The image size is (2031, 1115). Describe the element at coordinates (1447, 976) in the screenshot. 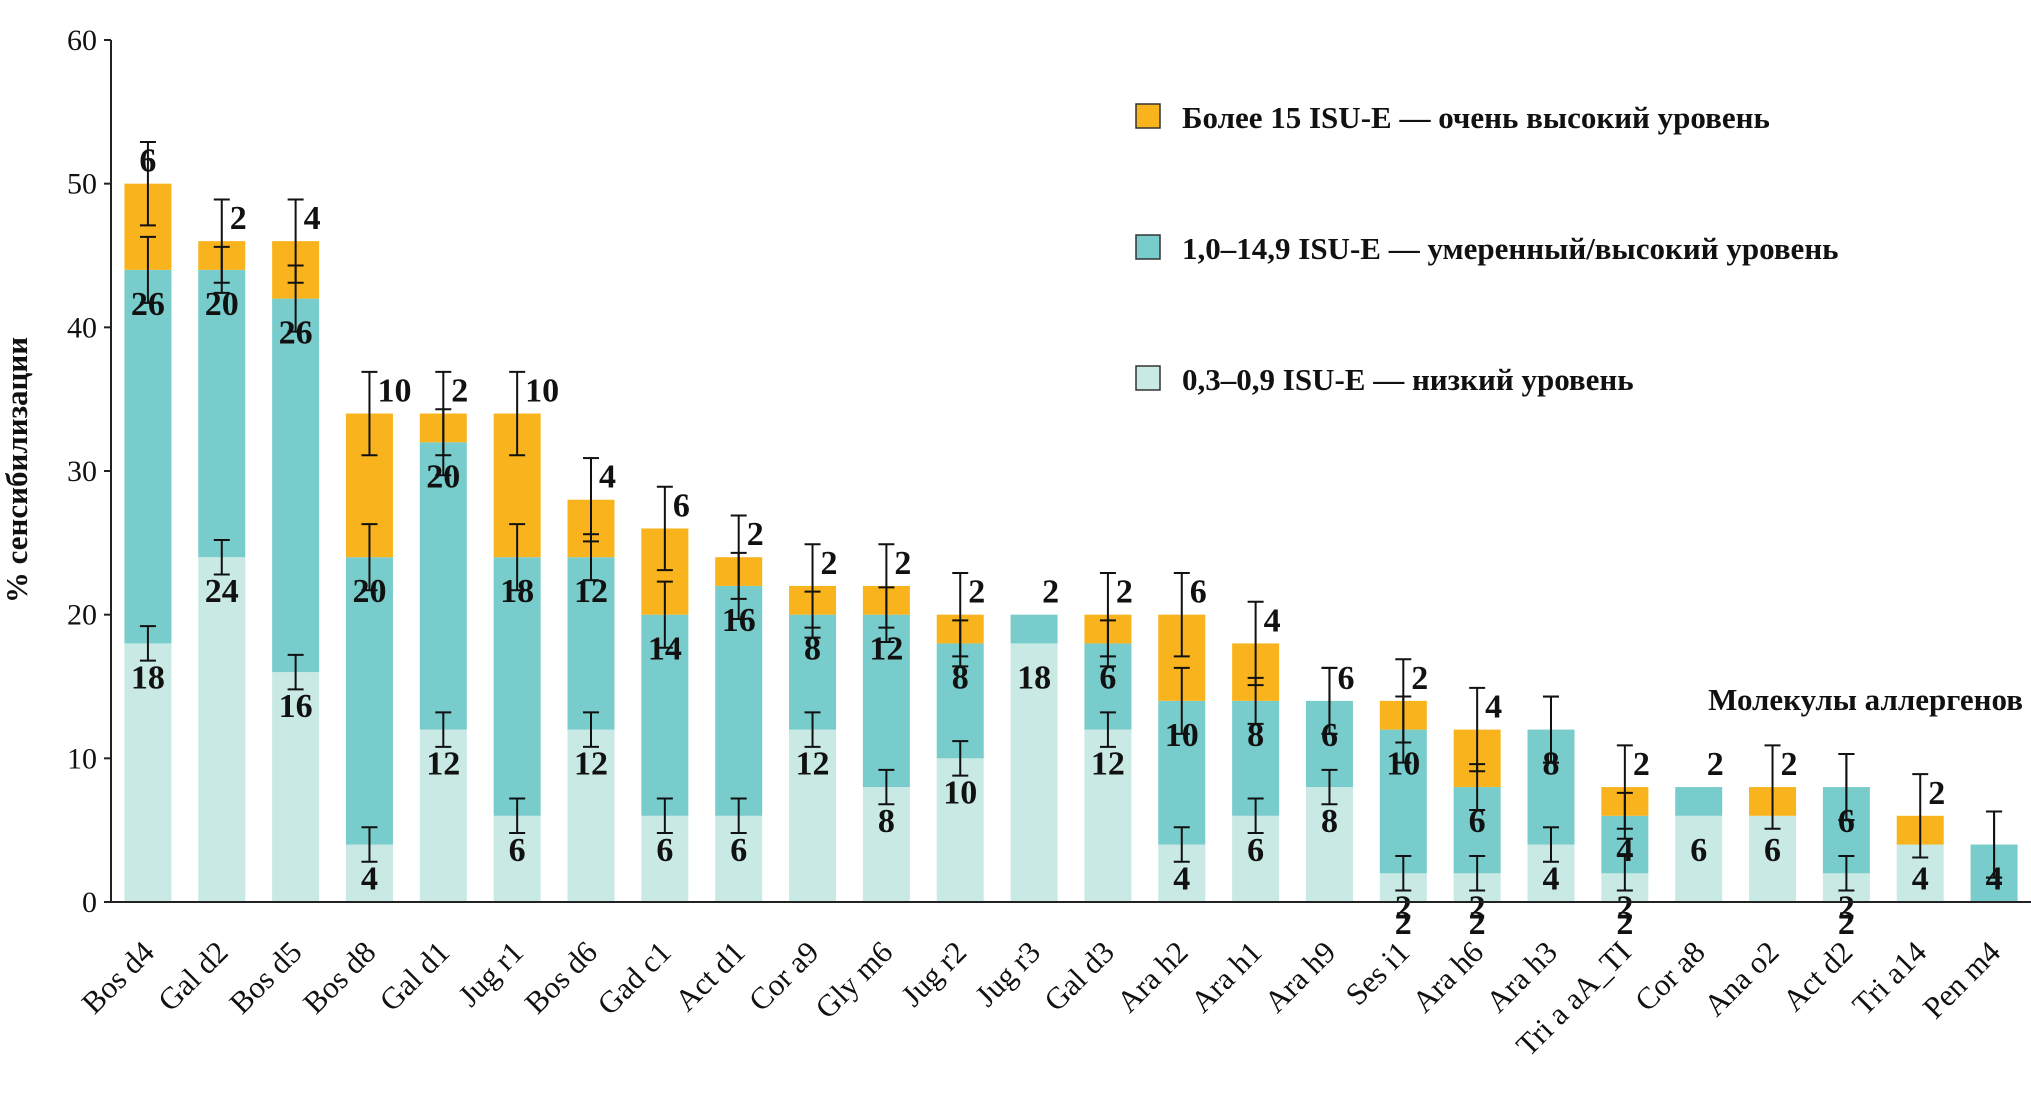

I see `x-tick-label: Ara h6` at that location.